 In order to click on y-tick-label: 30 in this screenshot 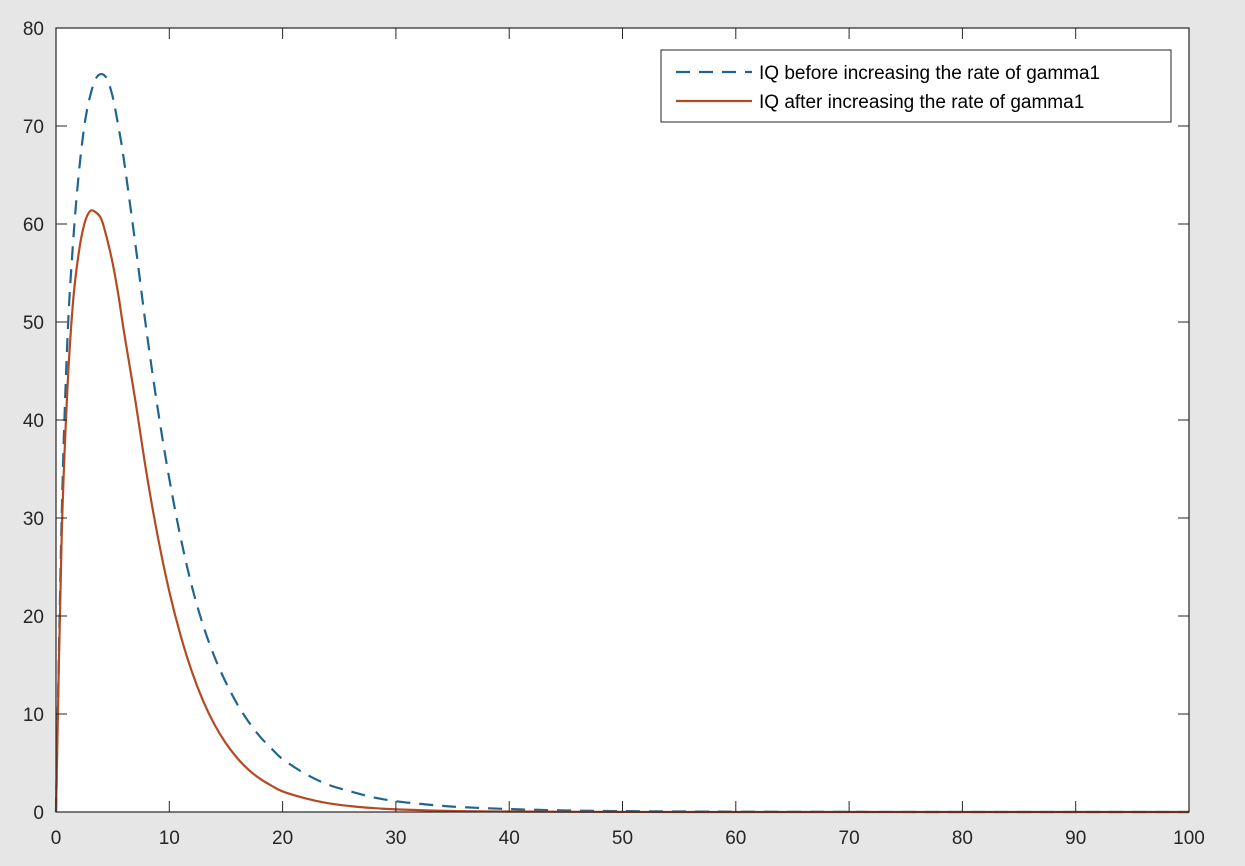, I will do `click(33, 519)`.